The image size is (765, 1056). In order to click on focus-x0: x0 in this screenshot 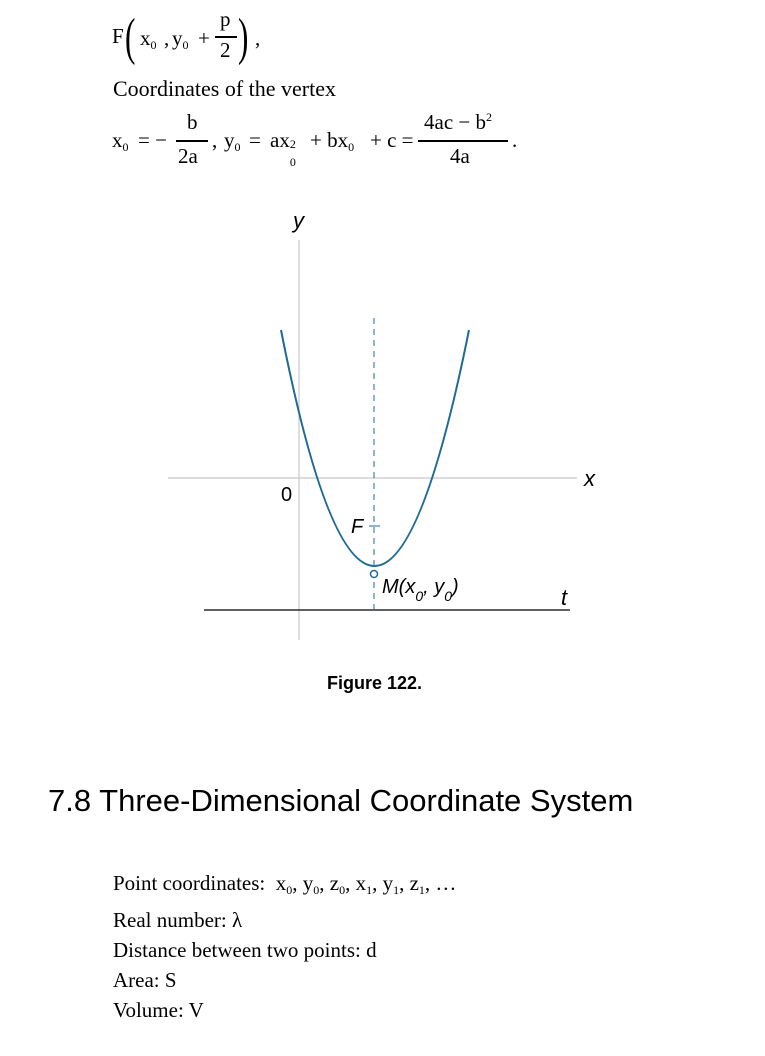, I will do `click(148, 39)`.